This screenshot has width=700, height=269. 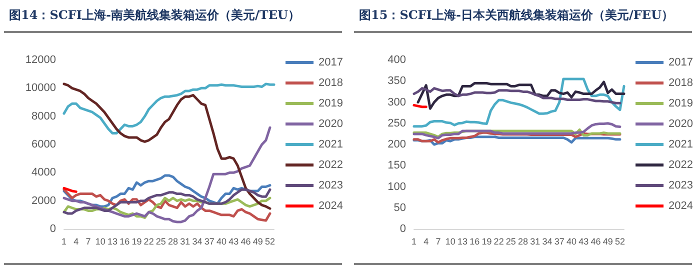 What do you see at coordinates (44, 200) in the screenshot?
I see `y-tick-label: 2000` at bounding box center [44, 200].